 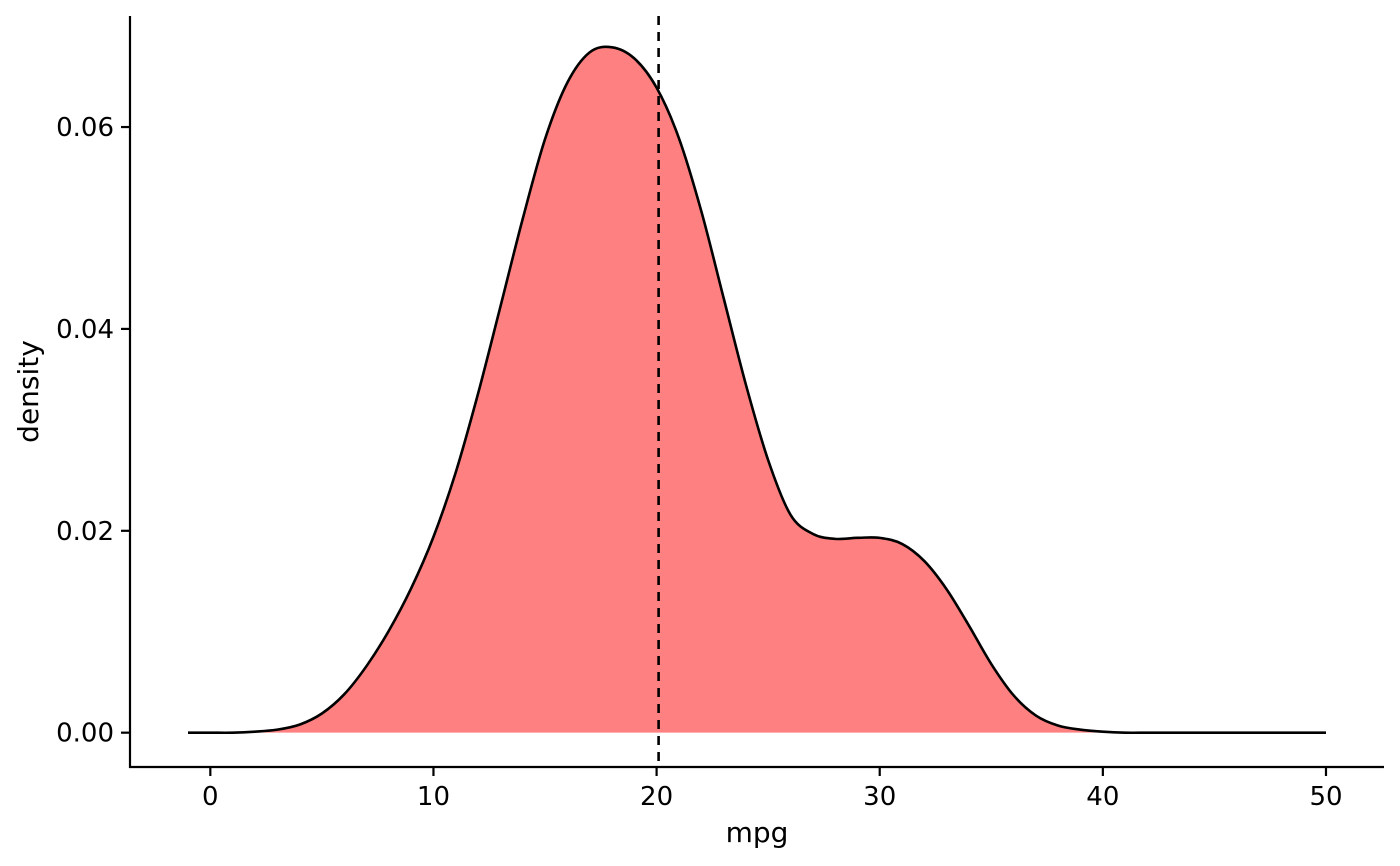 What do you see at coordinates (93, 431) in the screenshot?
I see `y-axis-ticks: 0.00 0.02 0.04 0.06` at bounding box center [93, 431].